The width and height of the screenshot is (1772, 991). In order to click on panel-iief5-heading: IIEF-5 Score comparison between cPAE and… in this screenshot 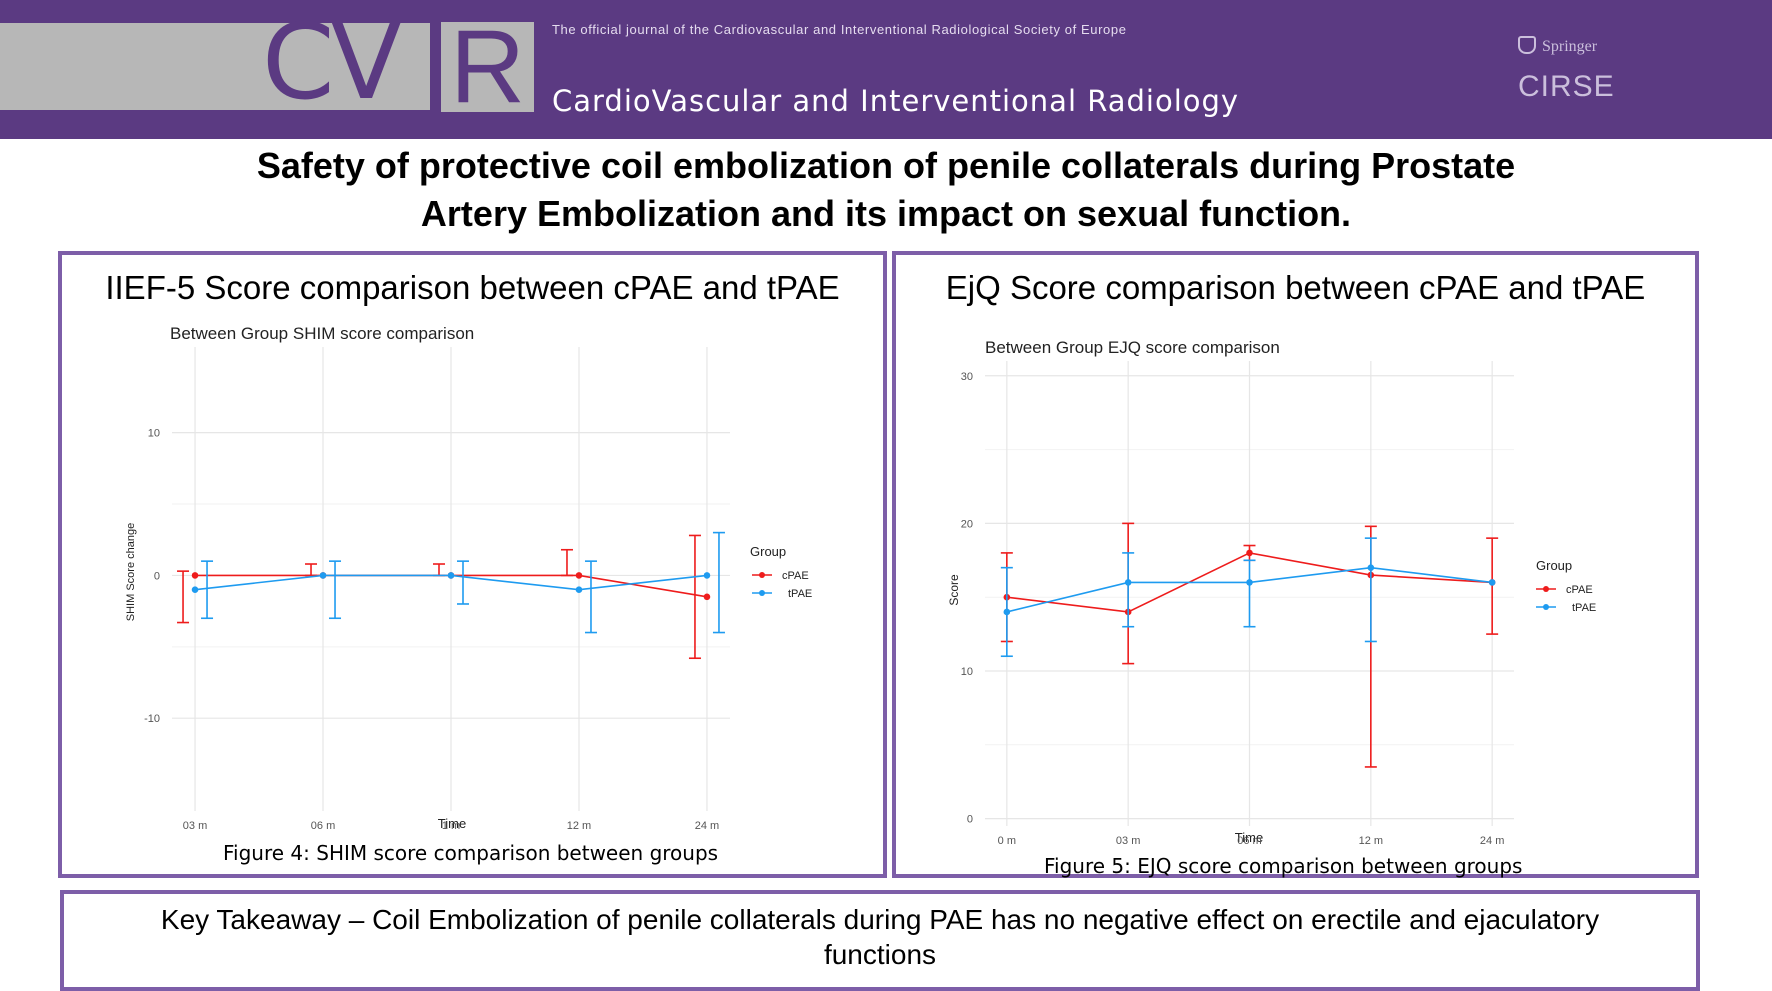, I will do `click(472, 287)`.